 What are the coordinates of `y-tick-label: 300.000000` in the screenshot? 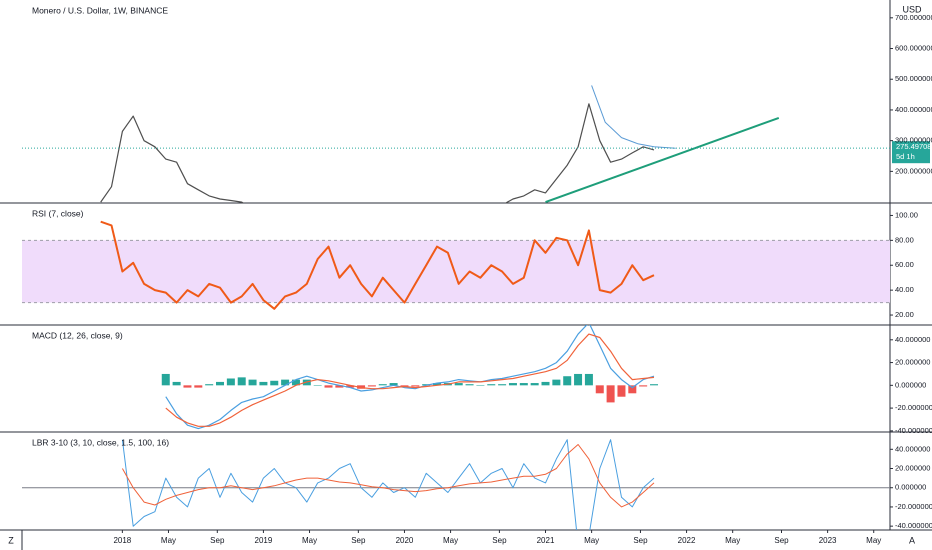 It's located at (913, 140).